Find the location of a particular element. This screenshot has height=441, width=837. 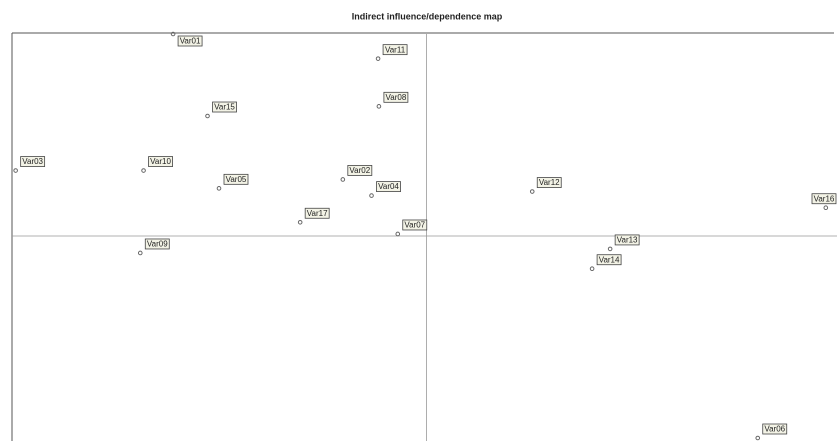

point-label: Var07 is located at coordinates (414, 225).